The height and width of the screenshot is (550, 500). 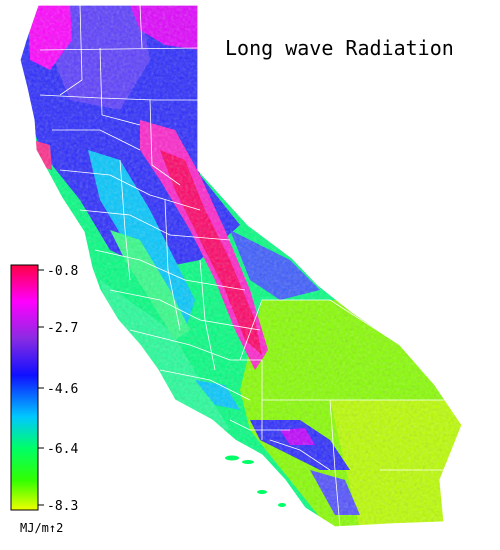 What do you see at coordinates (339, 48) in the screenshot?
I see `map-title: Long wave Radiation` at bounding box center [339, 48].